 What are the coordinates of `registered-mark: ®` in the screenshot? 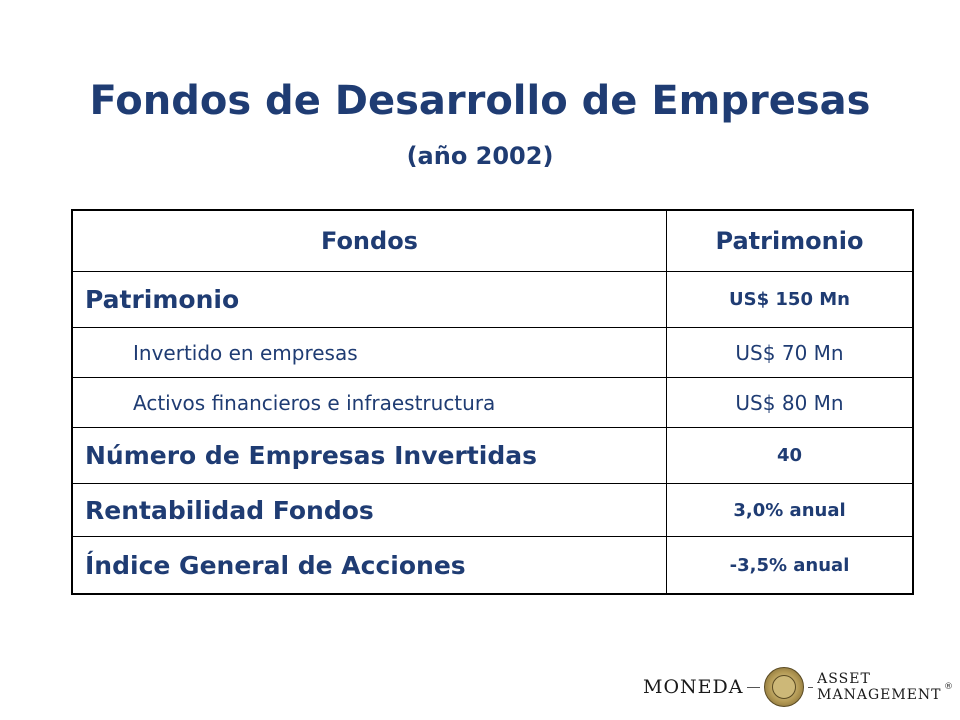 It's located at (948, 687).